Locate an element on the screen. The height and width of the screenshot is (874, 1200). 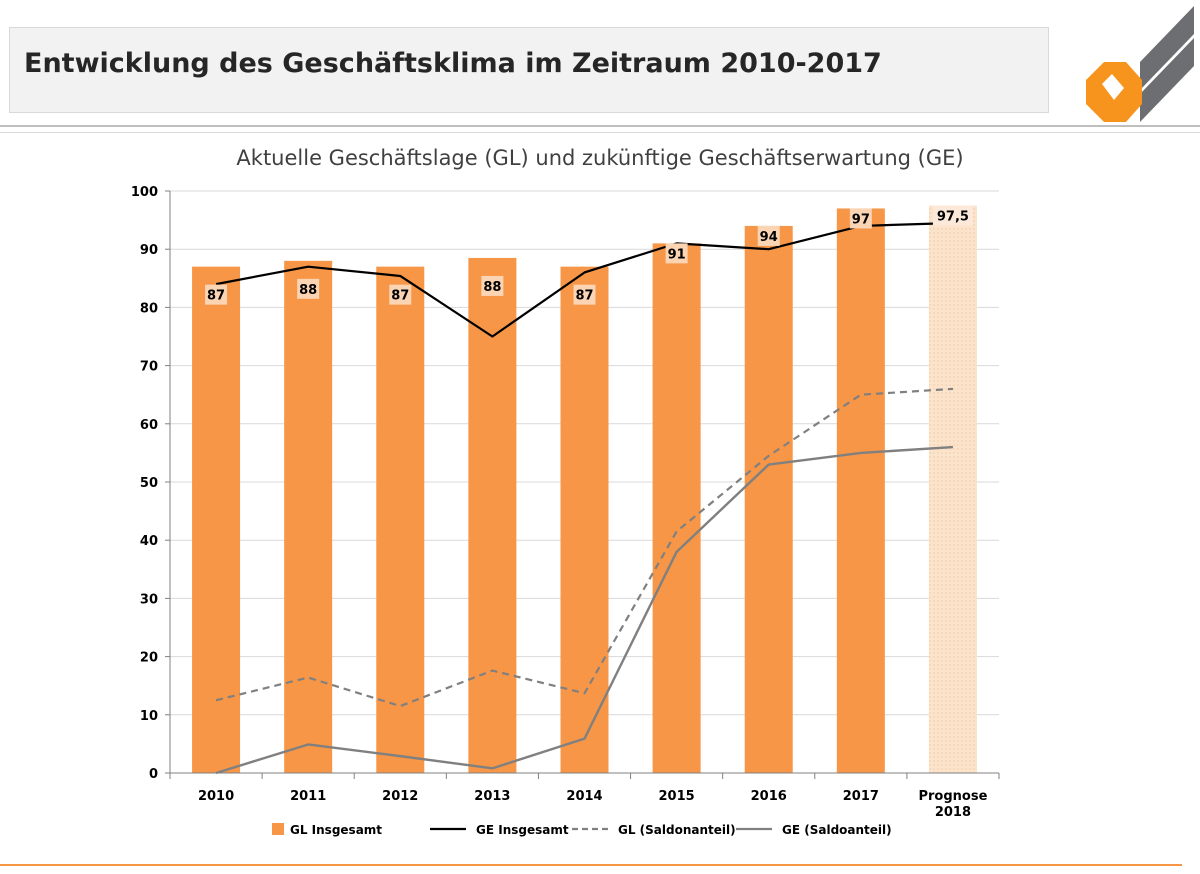
data-label: 94 is located at coordinates (769, 237).